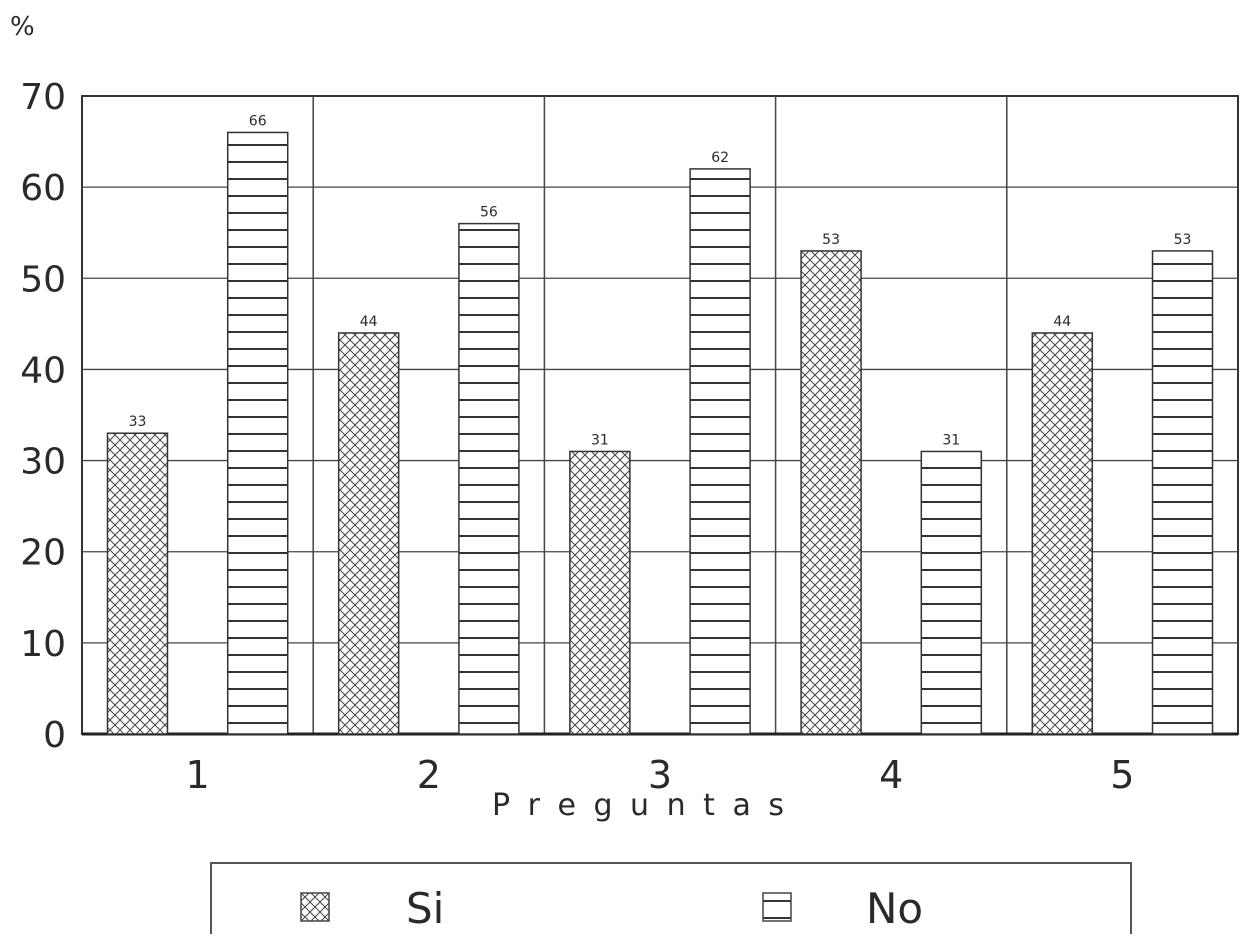 The image size is (1250, 938). Describe the element at coordinates (951, 440) in the screenshot. I see `data-label-no-4: 31` at that location.